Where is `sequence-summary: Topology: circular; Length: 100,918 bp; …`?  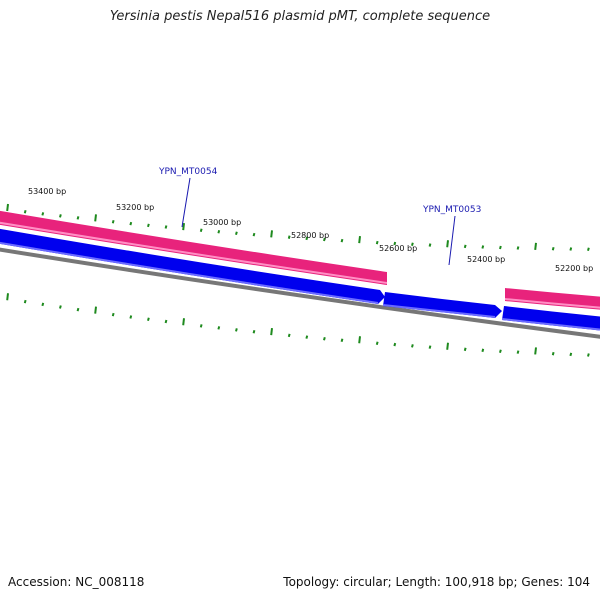 sequence-summary: Topology: circular; Length: 100,918 bp; … is located at coordinates (436, 582).